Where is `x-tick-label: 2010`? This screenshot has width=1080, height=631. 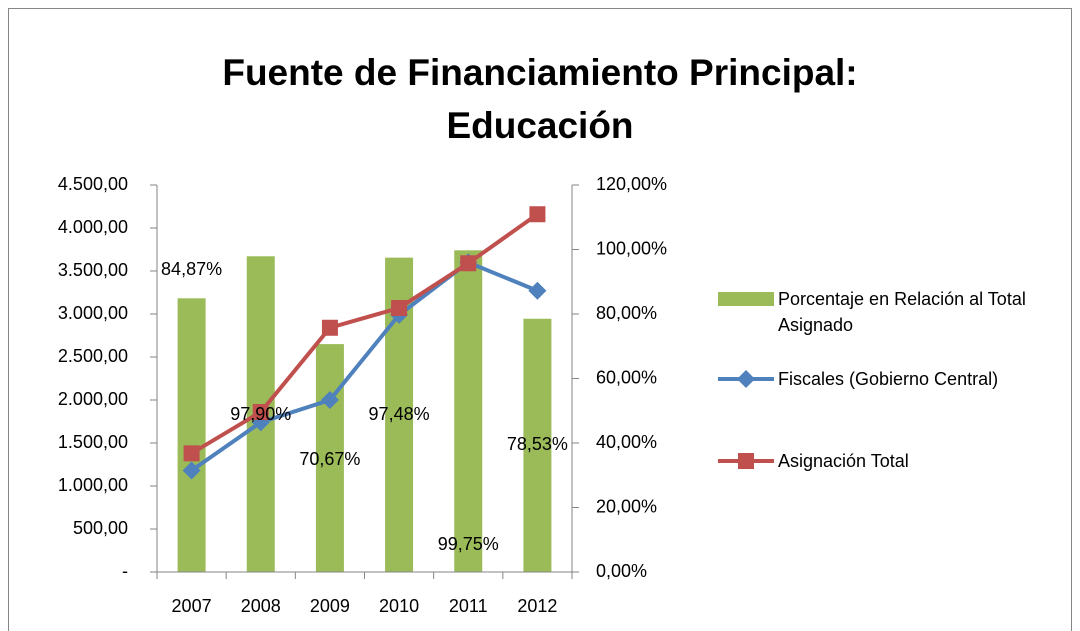
x-tick-label: 2010 is located at coordinates (399, 606).